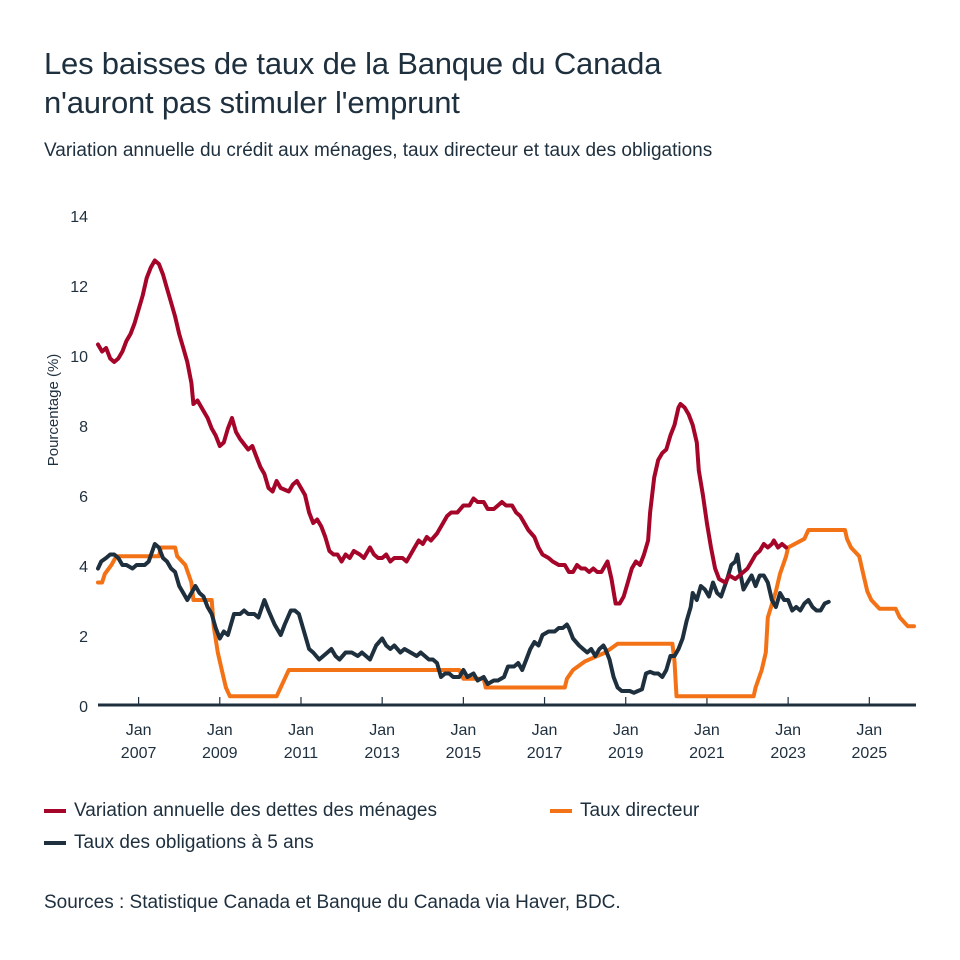  Describe the element at coordinates (382, 753) in the screenshot. I see `x-tick-label-year: 2013` at that location.